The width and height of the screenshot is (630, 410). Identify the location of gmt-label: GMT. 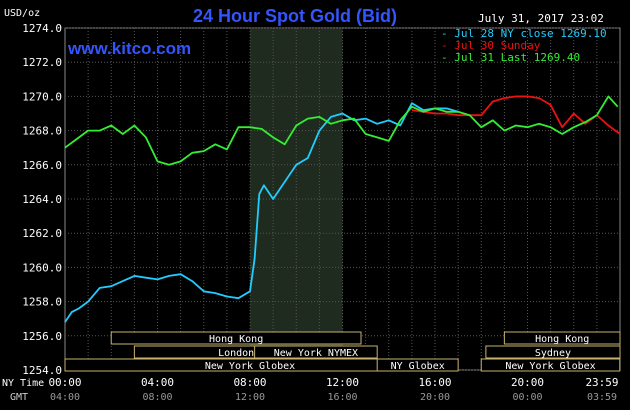
(19, 397).